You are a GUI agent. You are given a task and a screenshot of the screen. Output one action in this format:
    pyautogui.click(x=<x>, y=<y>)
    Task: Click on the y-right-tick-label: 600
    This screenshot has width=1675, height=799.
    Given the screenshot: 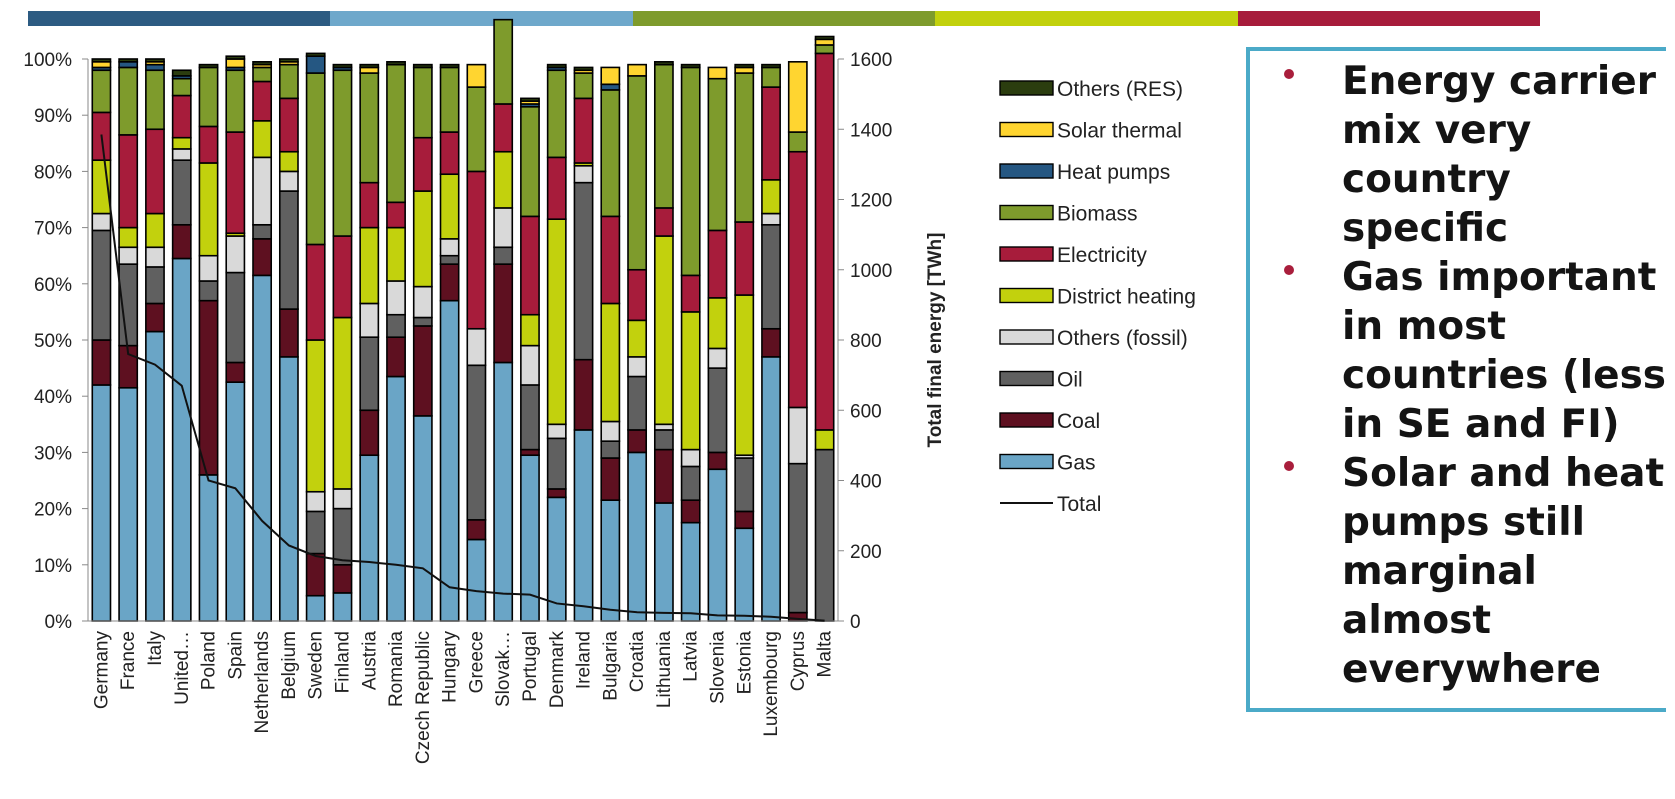 What is the action you would take?
    pyautogui.click(x=866, y=411)
    